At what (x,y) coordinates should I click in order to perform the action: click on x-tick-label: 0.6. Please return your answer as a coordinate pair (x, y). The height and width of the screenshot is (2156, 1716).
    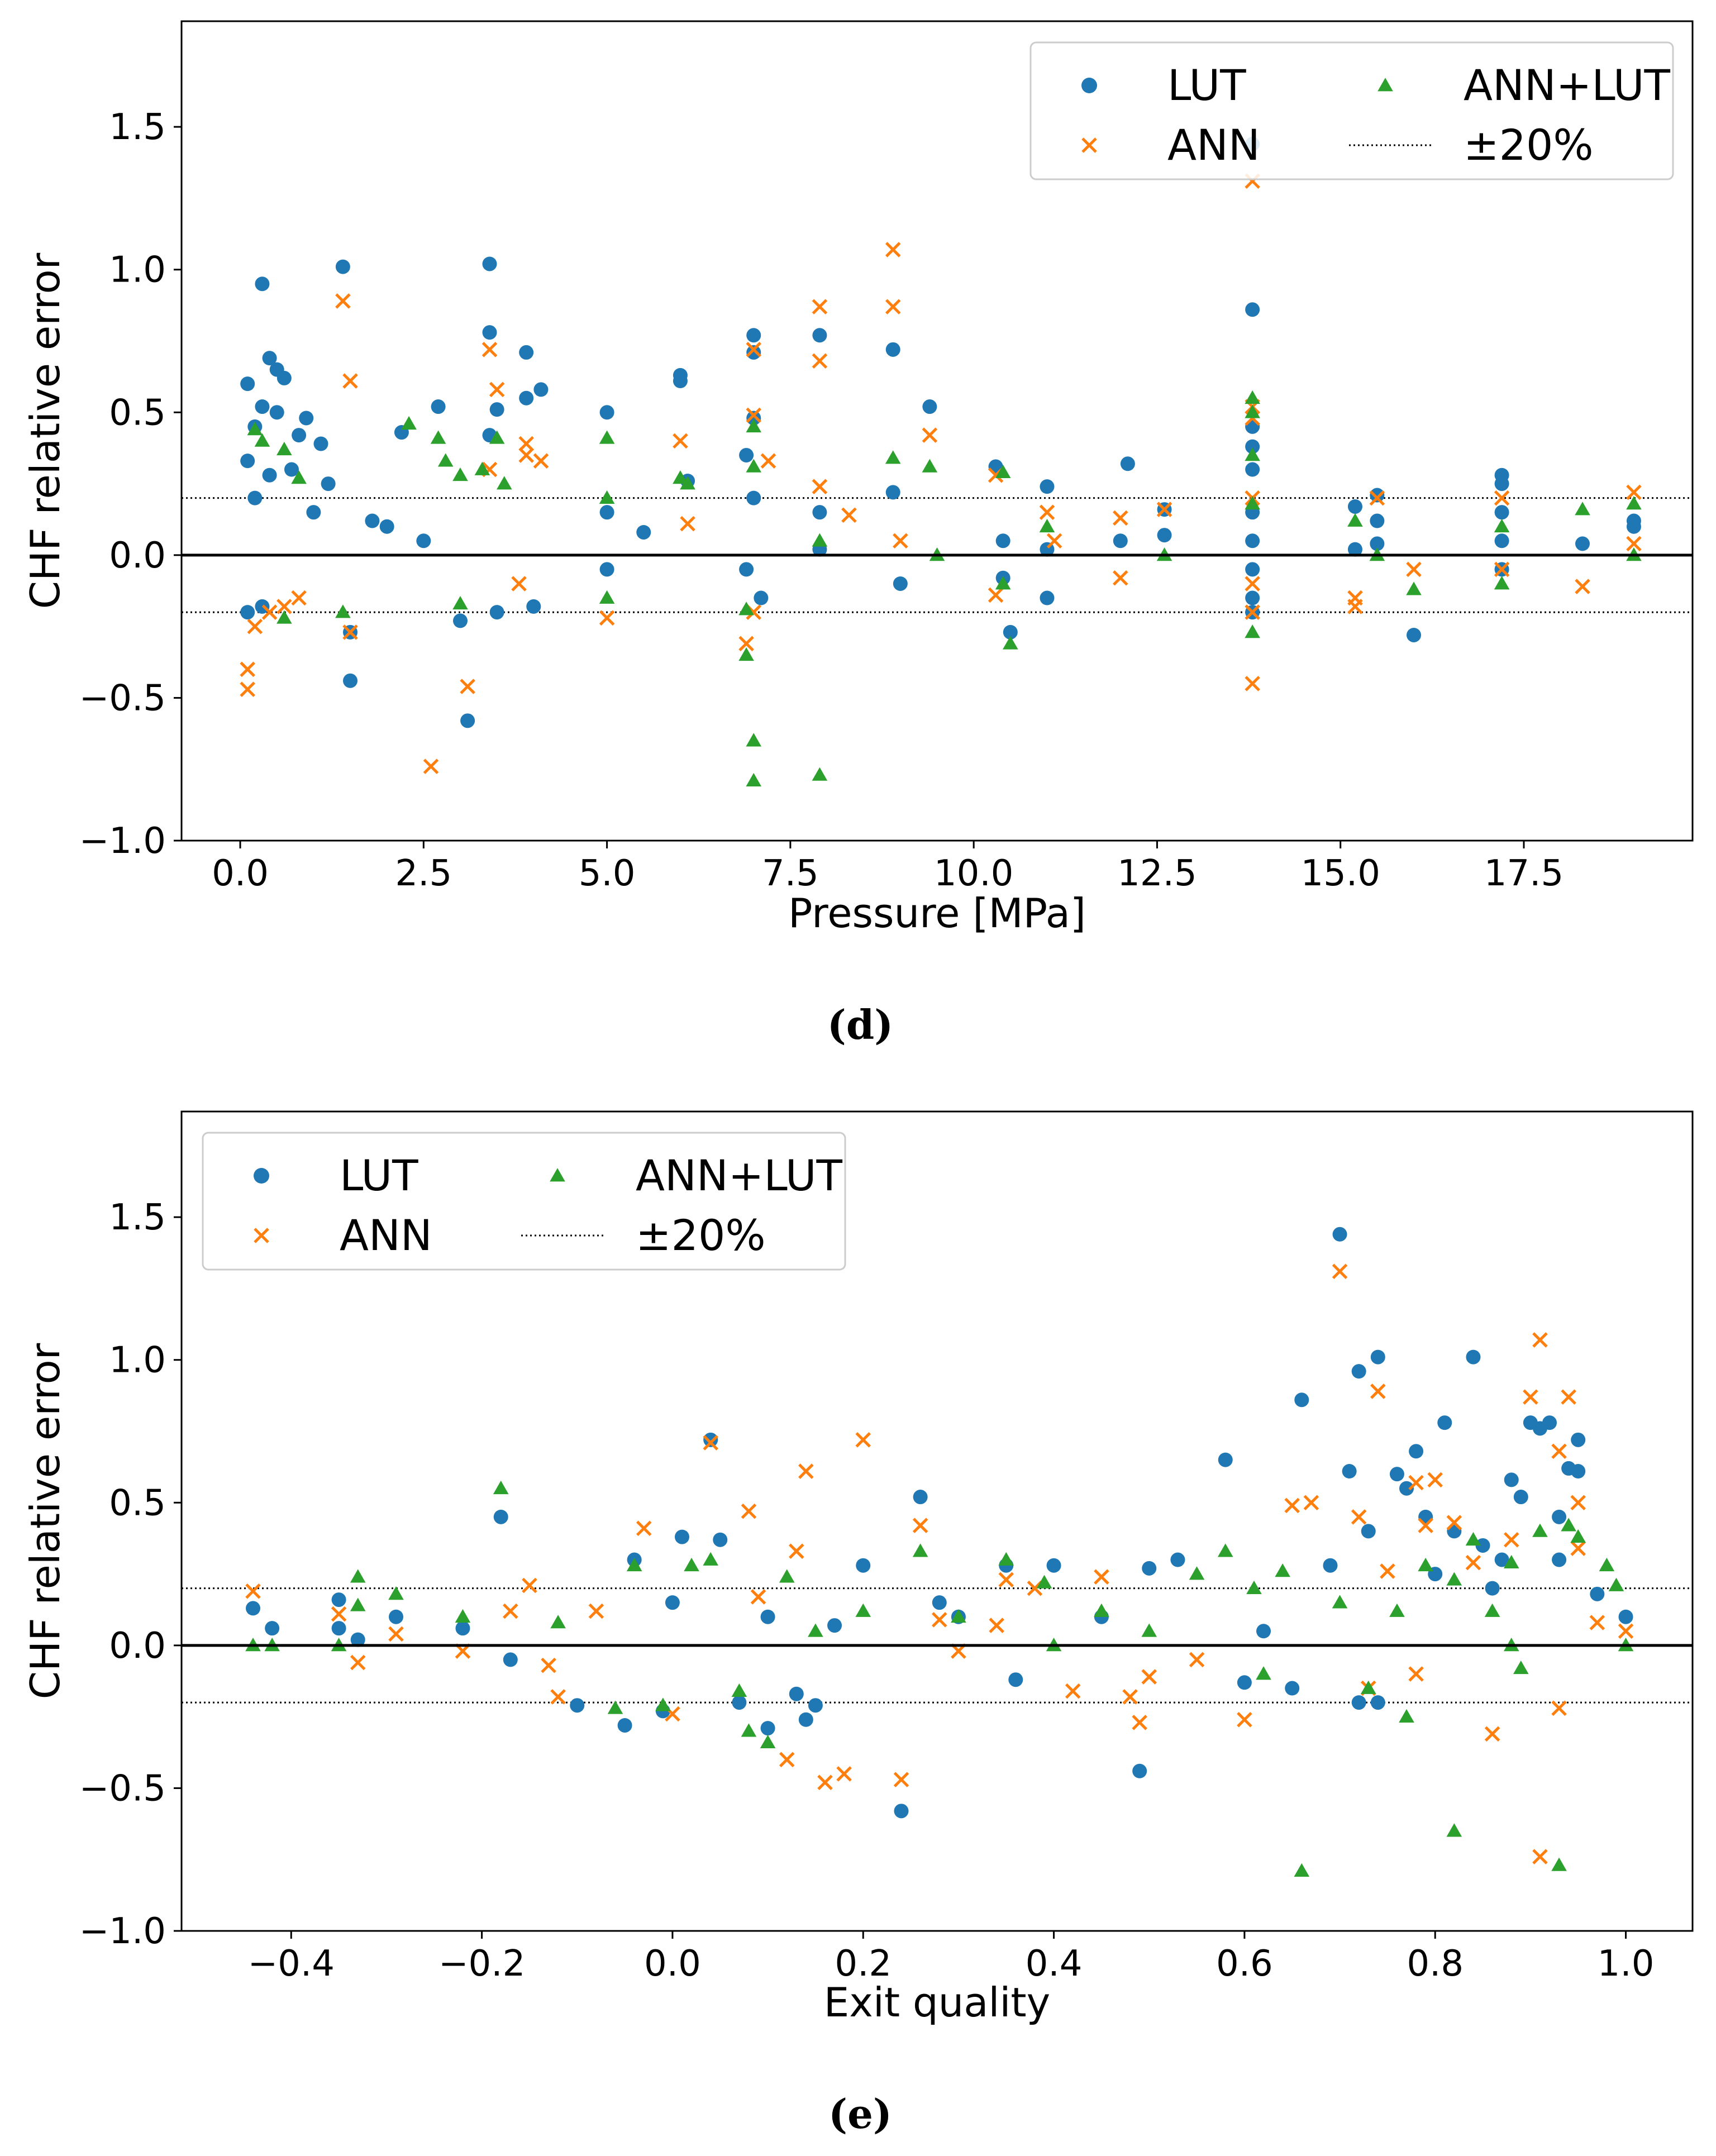
    Looking at the image, I should click on (1244, 1964).